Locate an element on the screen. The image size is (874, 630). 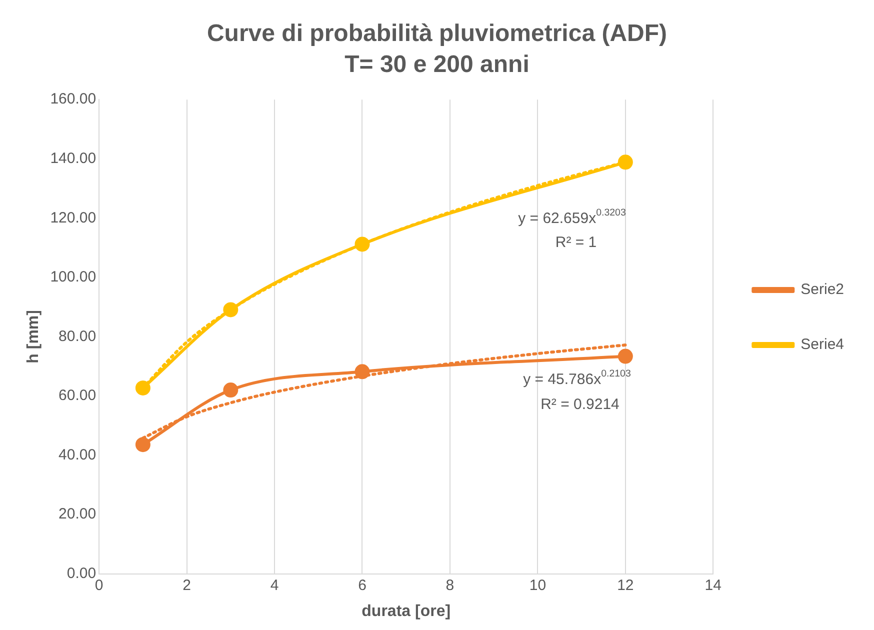
x-tick-label: 12 is located at coordinates (625, 585).